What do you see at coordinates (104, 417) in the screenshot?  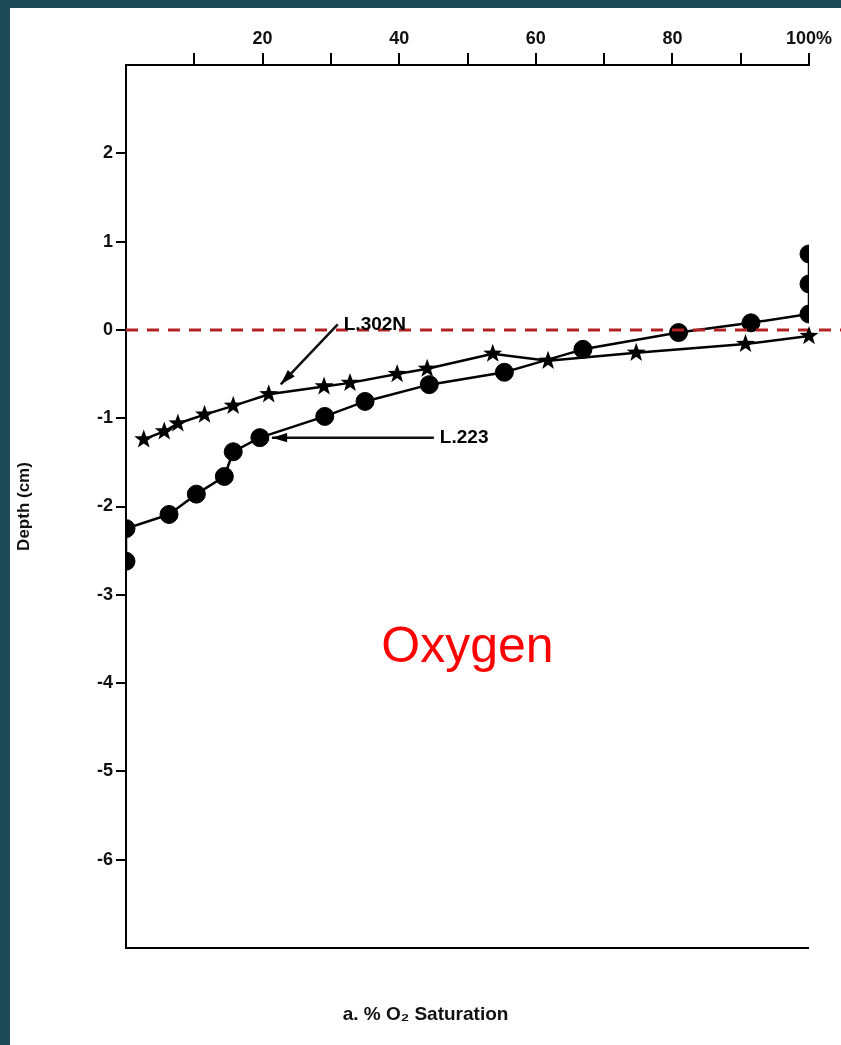 I see `y-tick-label: -1` at bounding box center [104, 417].